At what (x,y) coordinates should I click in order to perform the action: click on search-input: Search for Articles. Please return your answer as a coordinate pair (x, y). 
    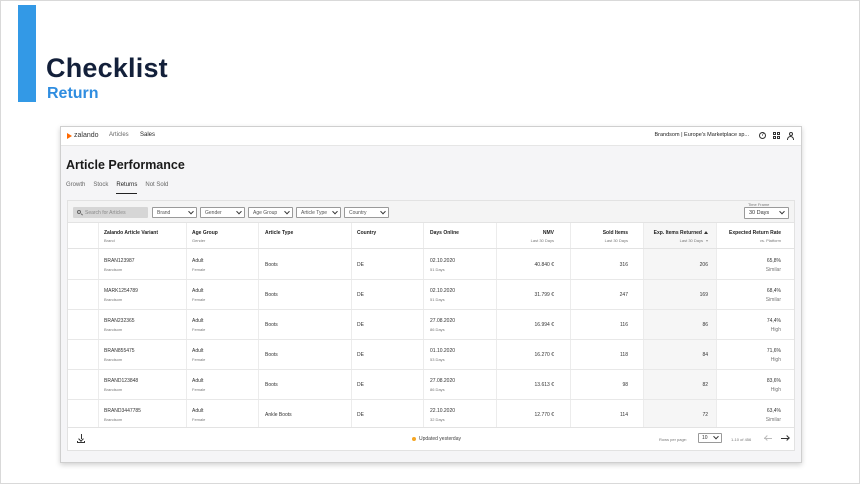
    Looking at the image, I should click on (110, 212).